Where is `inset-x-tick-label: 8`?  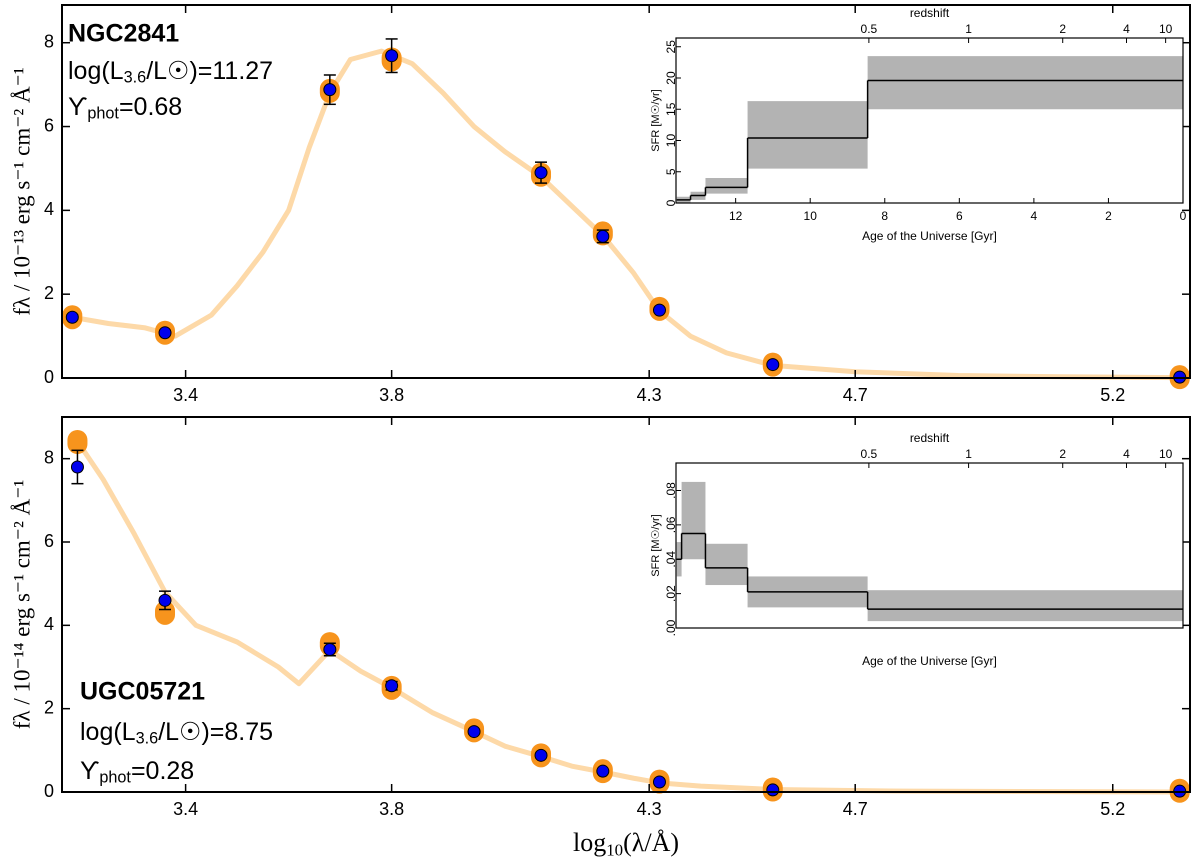 inset-x-tick-label: 8 is located at coordinates (884, 216).